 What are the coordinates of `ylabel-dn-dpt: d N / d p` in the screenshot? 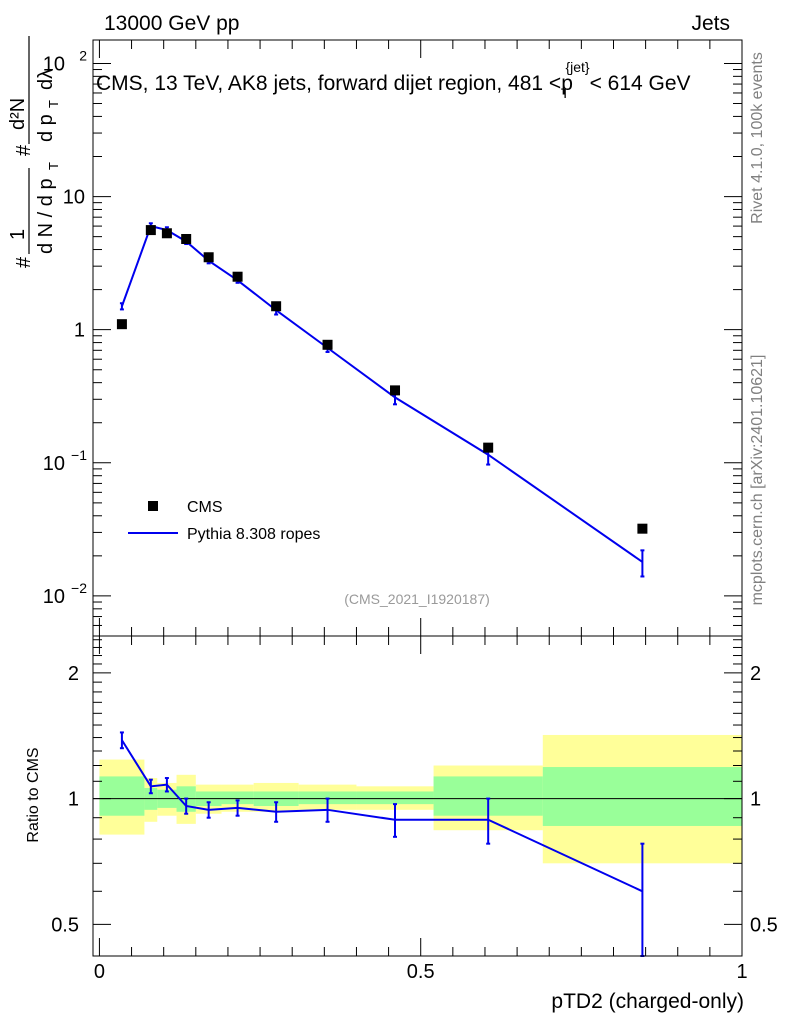 It's located at (46, 216).